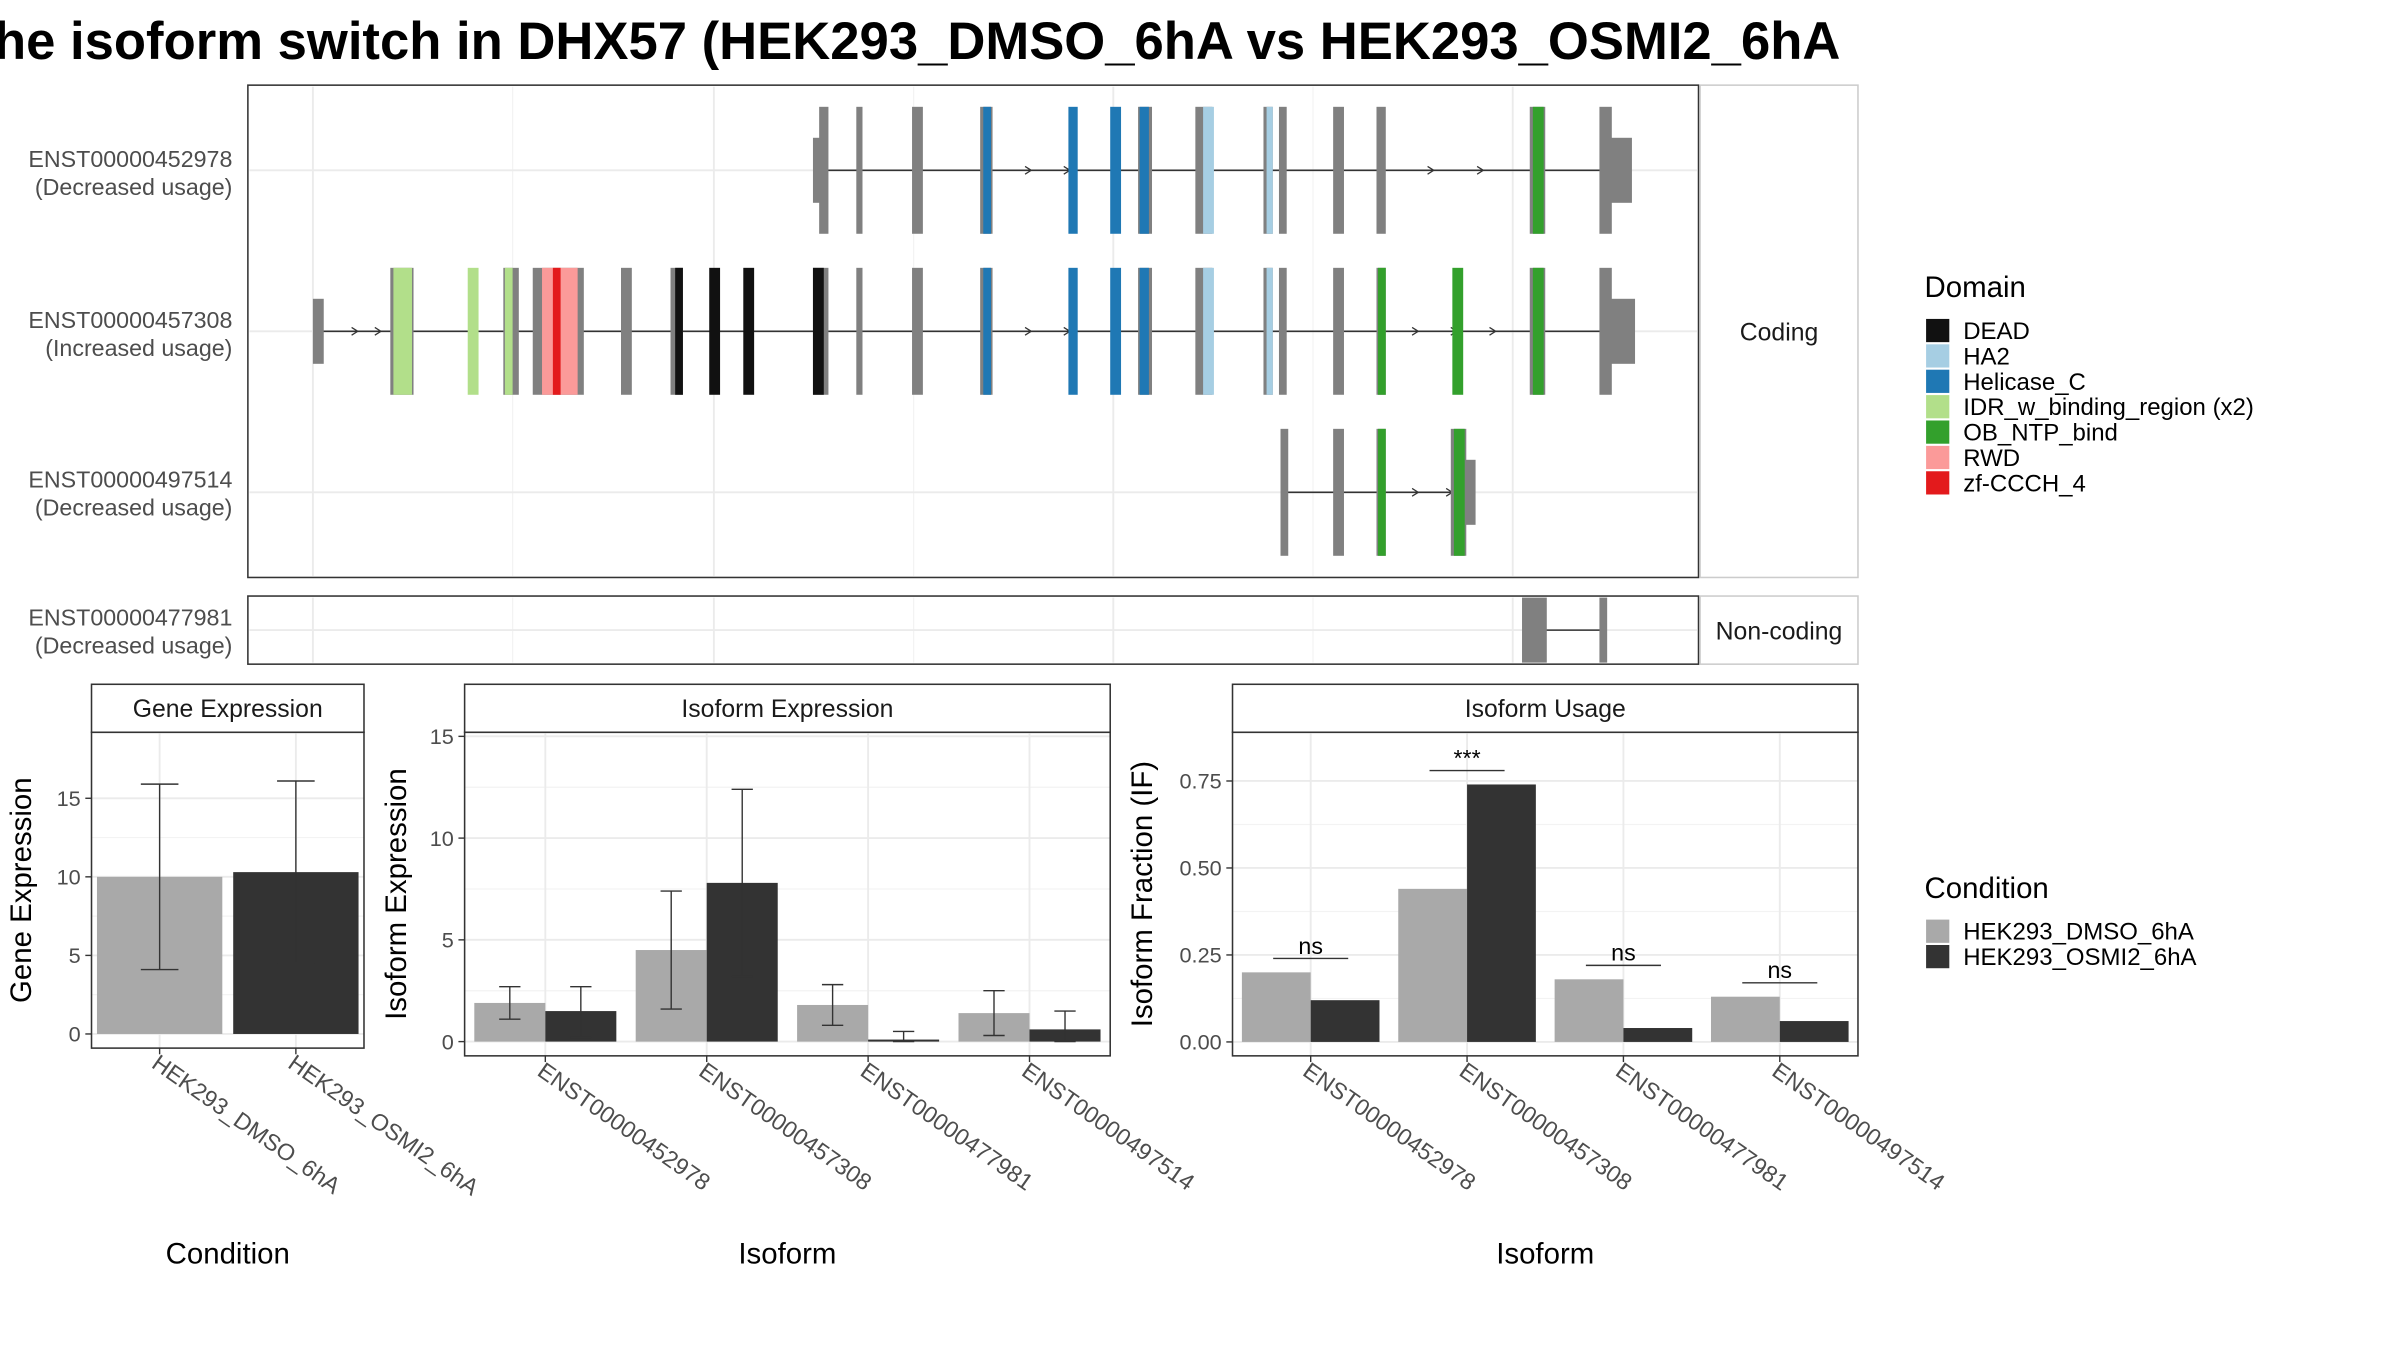  I want to click on y-tick-label: 0.75, so click(1201, 781).